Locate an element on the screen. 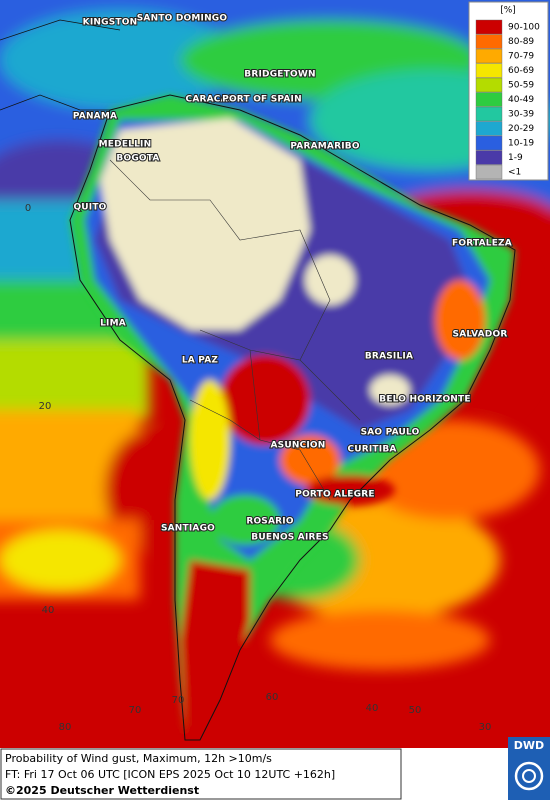  copyright: ©2025 Deutscher Wetterdienst is located at coordinates (102, 790).